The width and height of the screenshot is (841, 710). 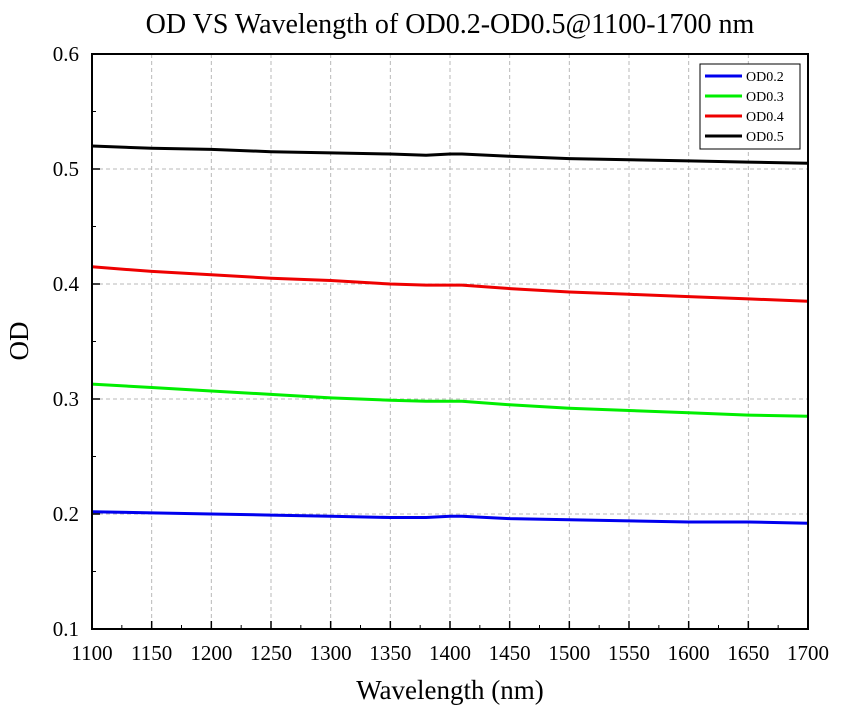 What do you see at coordinates (211, 653) in the screenshot?
I see `x-tick-label: 1200` at bounding box center [211, 653].